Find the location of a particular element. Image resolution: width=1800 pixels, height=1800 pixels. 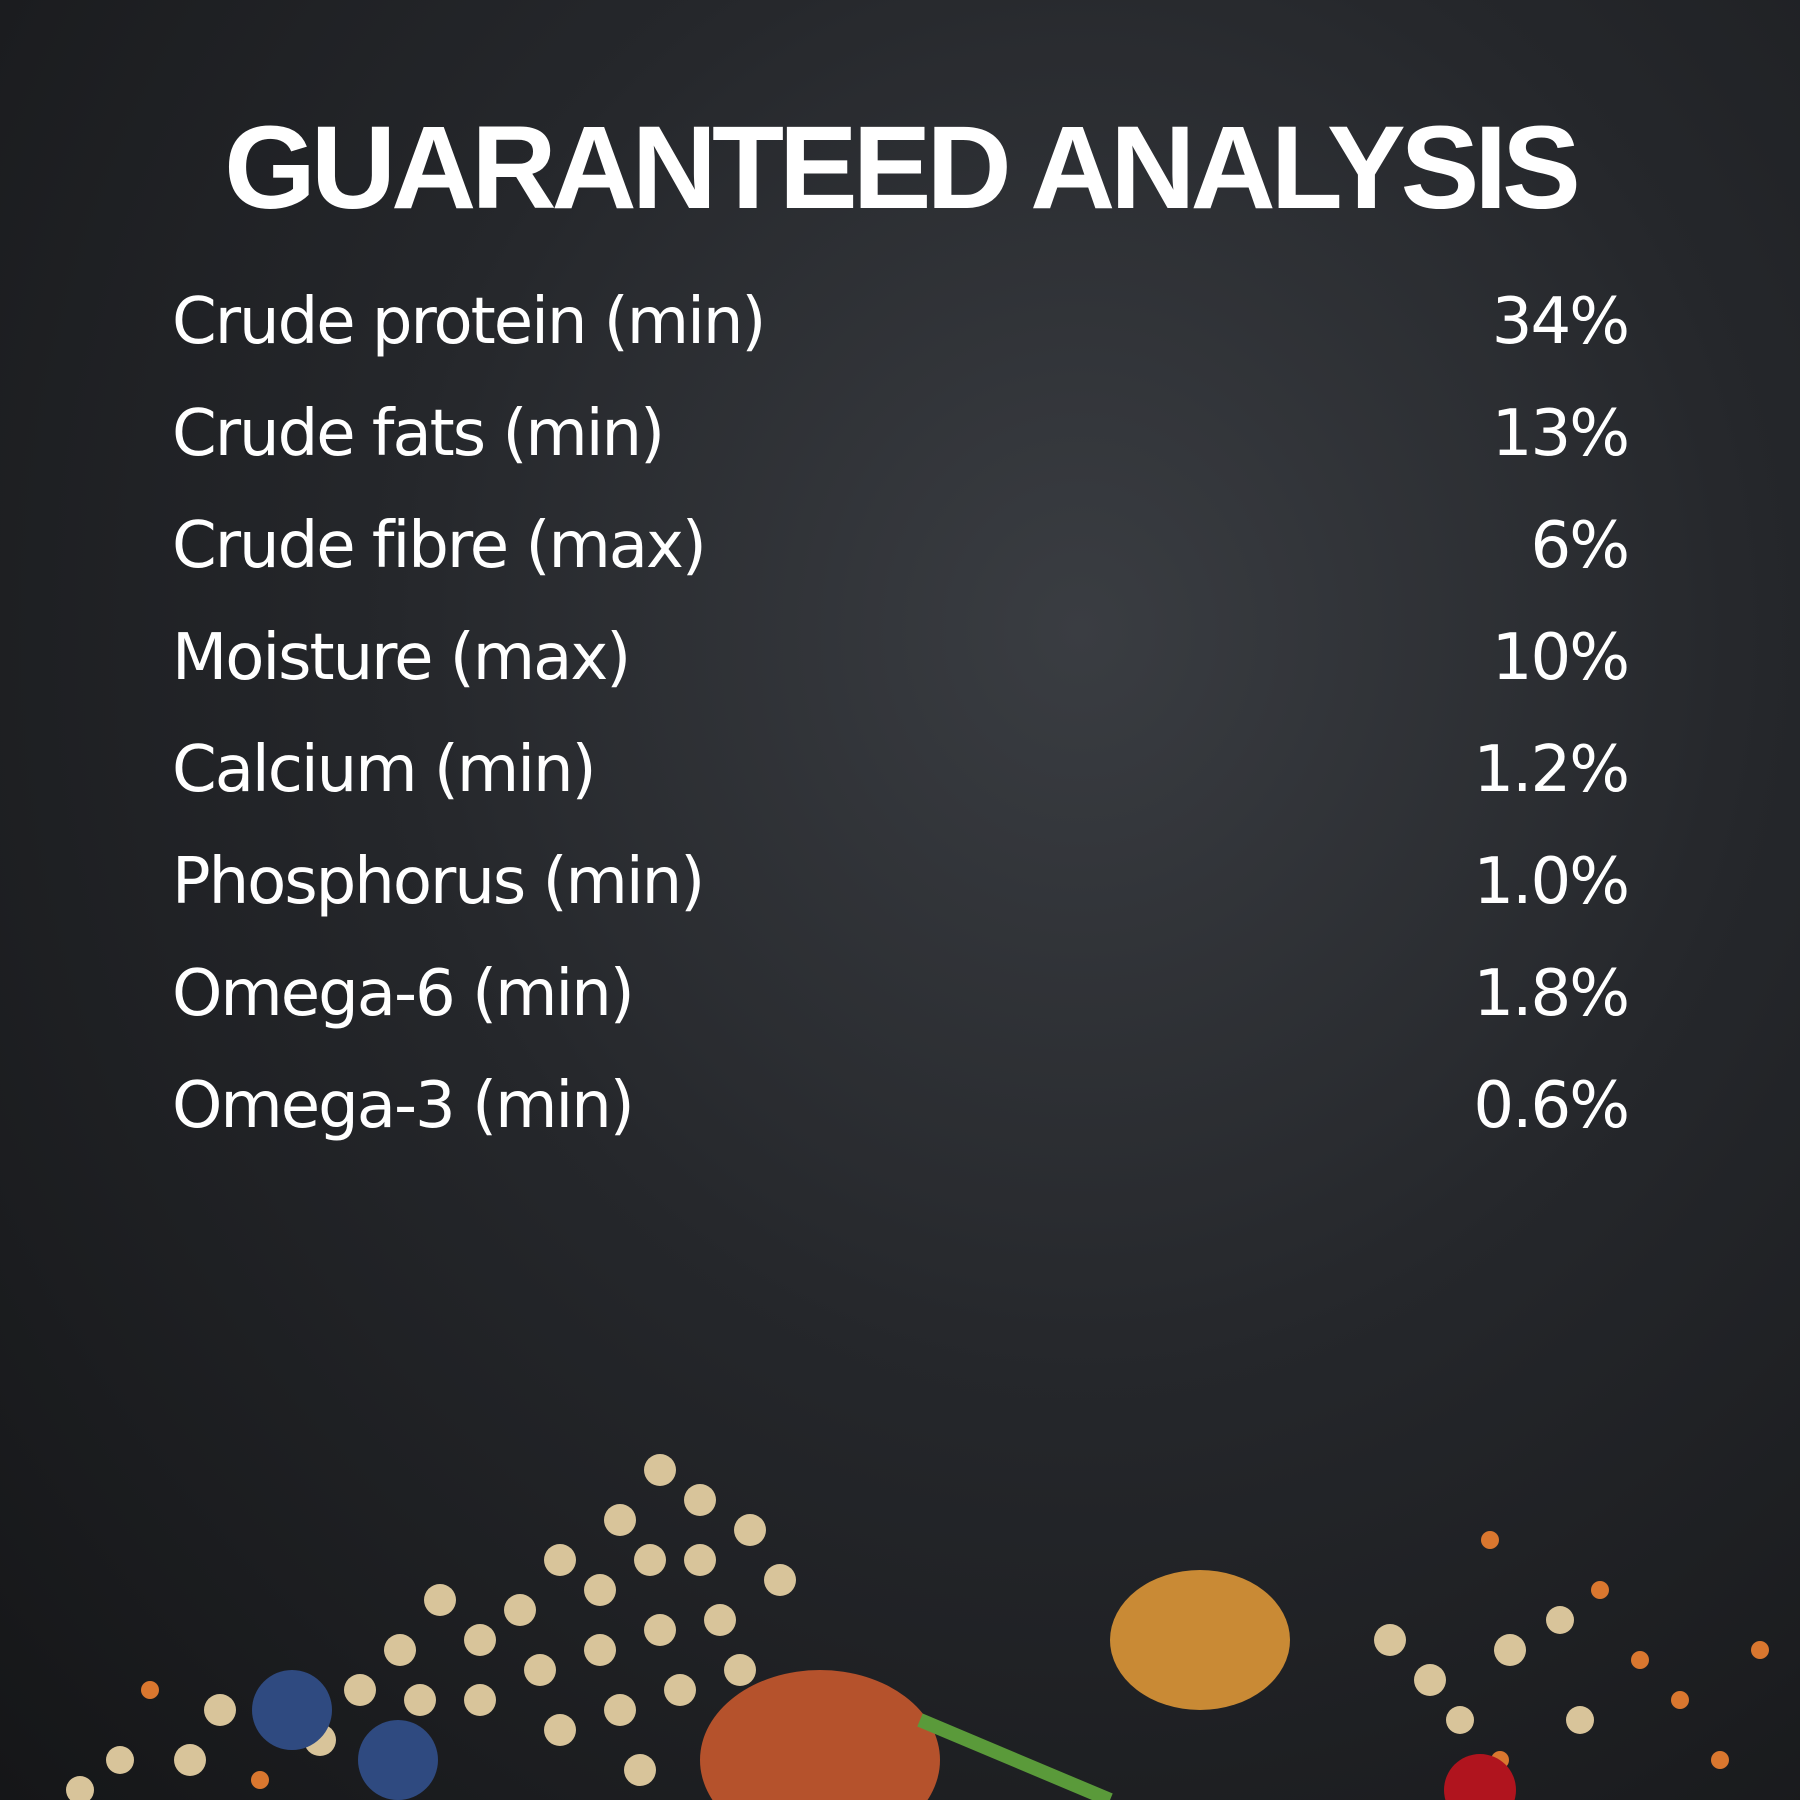

nutrient-value: 1.0% is located at coordinates (1551, 882).